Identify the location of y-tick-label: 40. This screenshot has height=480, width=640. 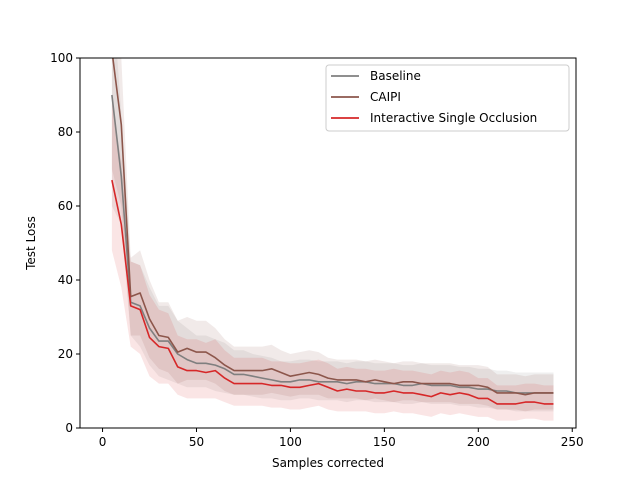
(65, 280).